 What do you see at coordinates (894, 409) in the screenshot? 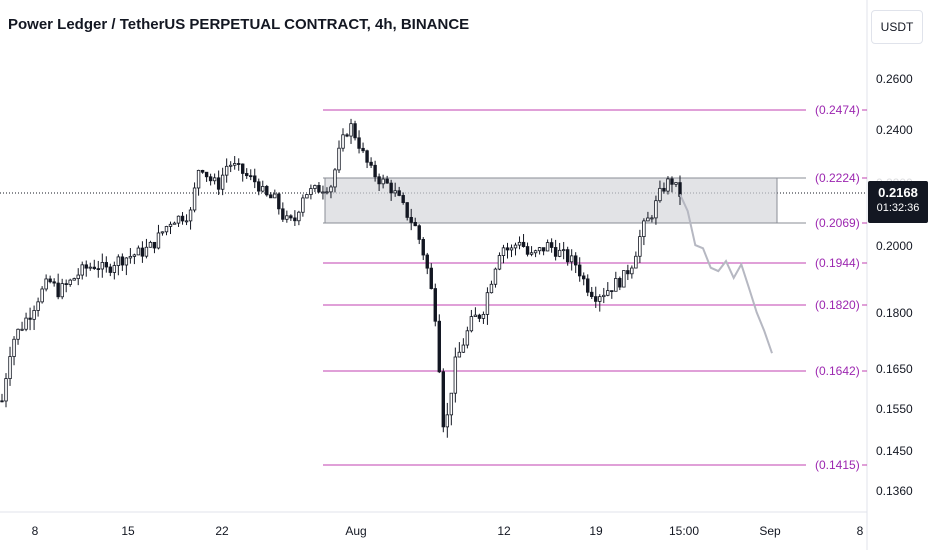
I see `y-tick-label: 0.1550` at bounding box center [894, 409].